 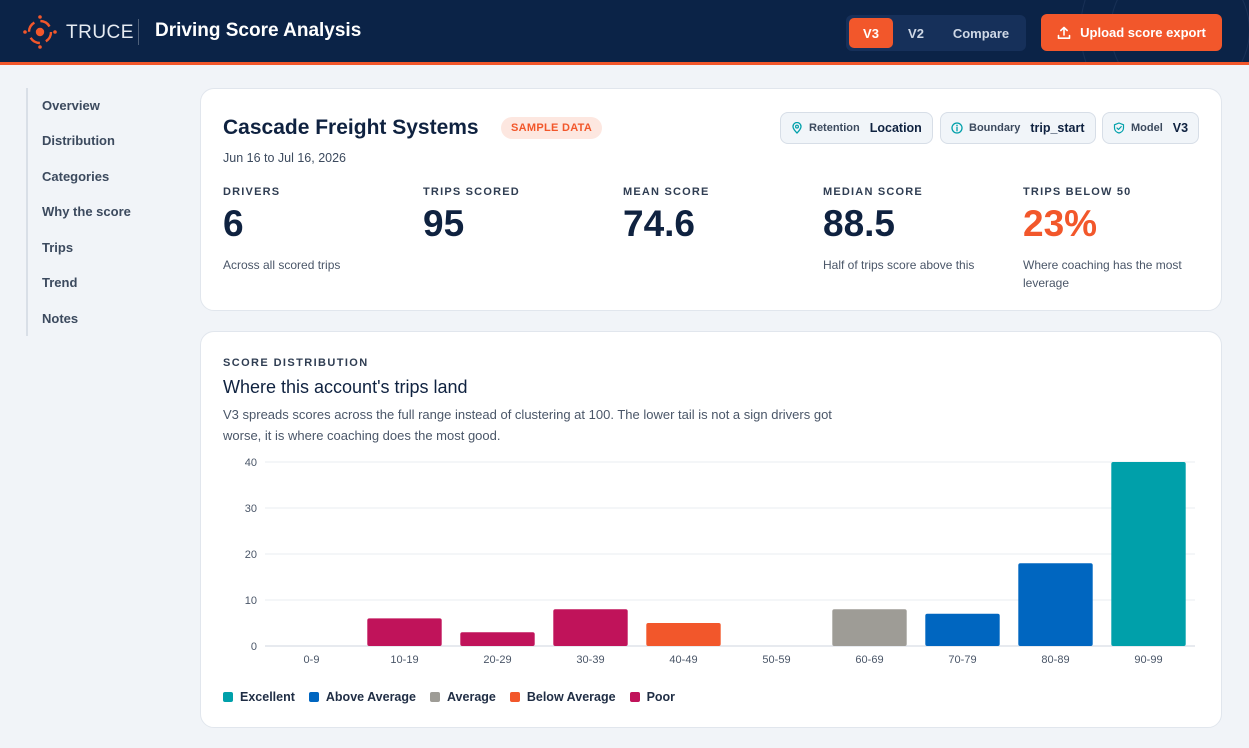 What do you see at coordinates (571, 697) in the screenshot?
I see `legend-label: Below Average` at bounding box center [571, 697].